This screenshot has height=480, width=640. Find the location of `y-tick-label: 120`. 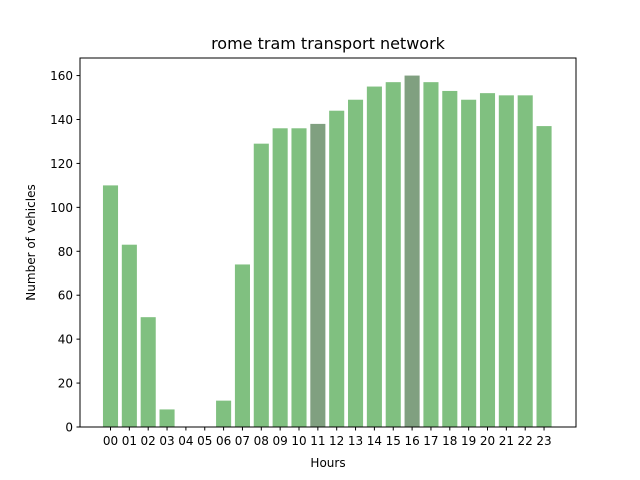

y-tick-label: 120 is located at coordinates (61, 164).